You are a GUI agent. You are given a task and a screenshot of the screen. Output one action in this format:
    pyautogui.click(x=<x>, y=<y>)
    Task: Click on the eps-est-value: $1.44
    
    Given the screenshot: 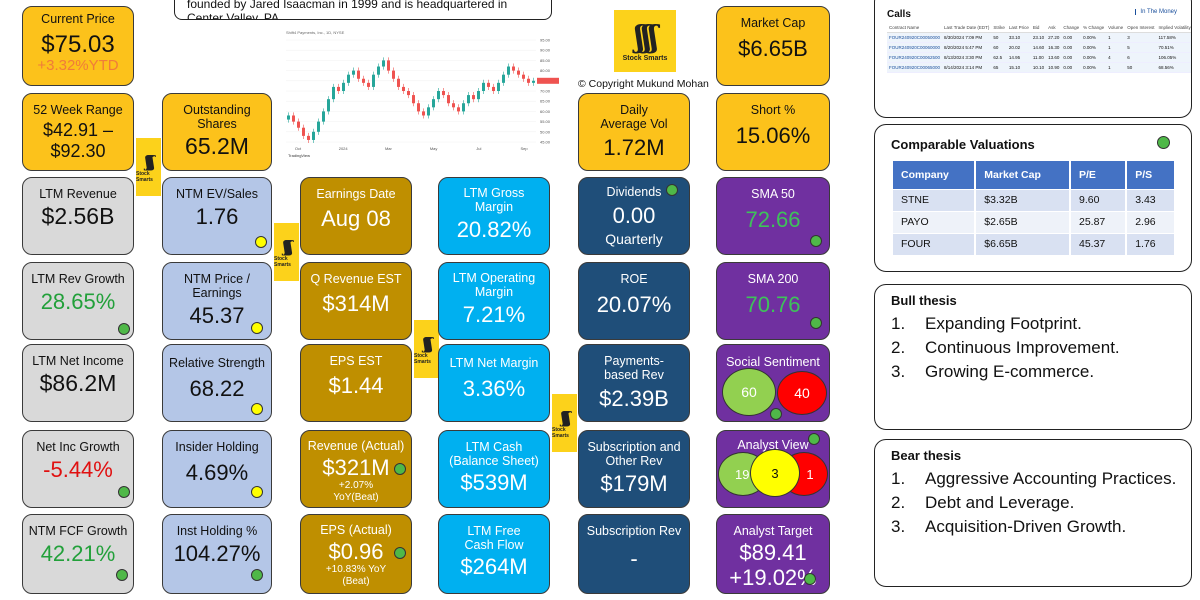 What is the action you would take?
    pyautogui.click(x=356, y=385)
    